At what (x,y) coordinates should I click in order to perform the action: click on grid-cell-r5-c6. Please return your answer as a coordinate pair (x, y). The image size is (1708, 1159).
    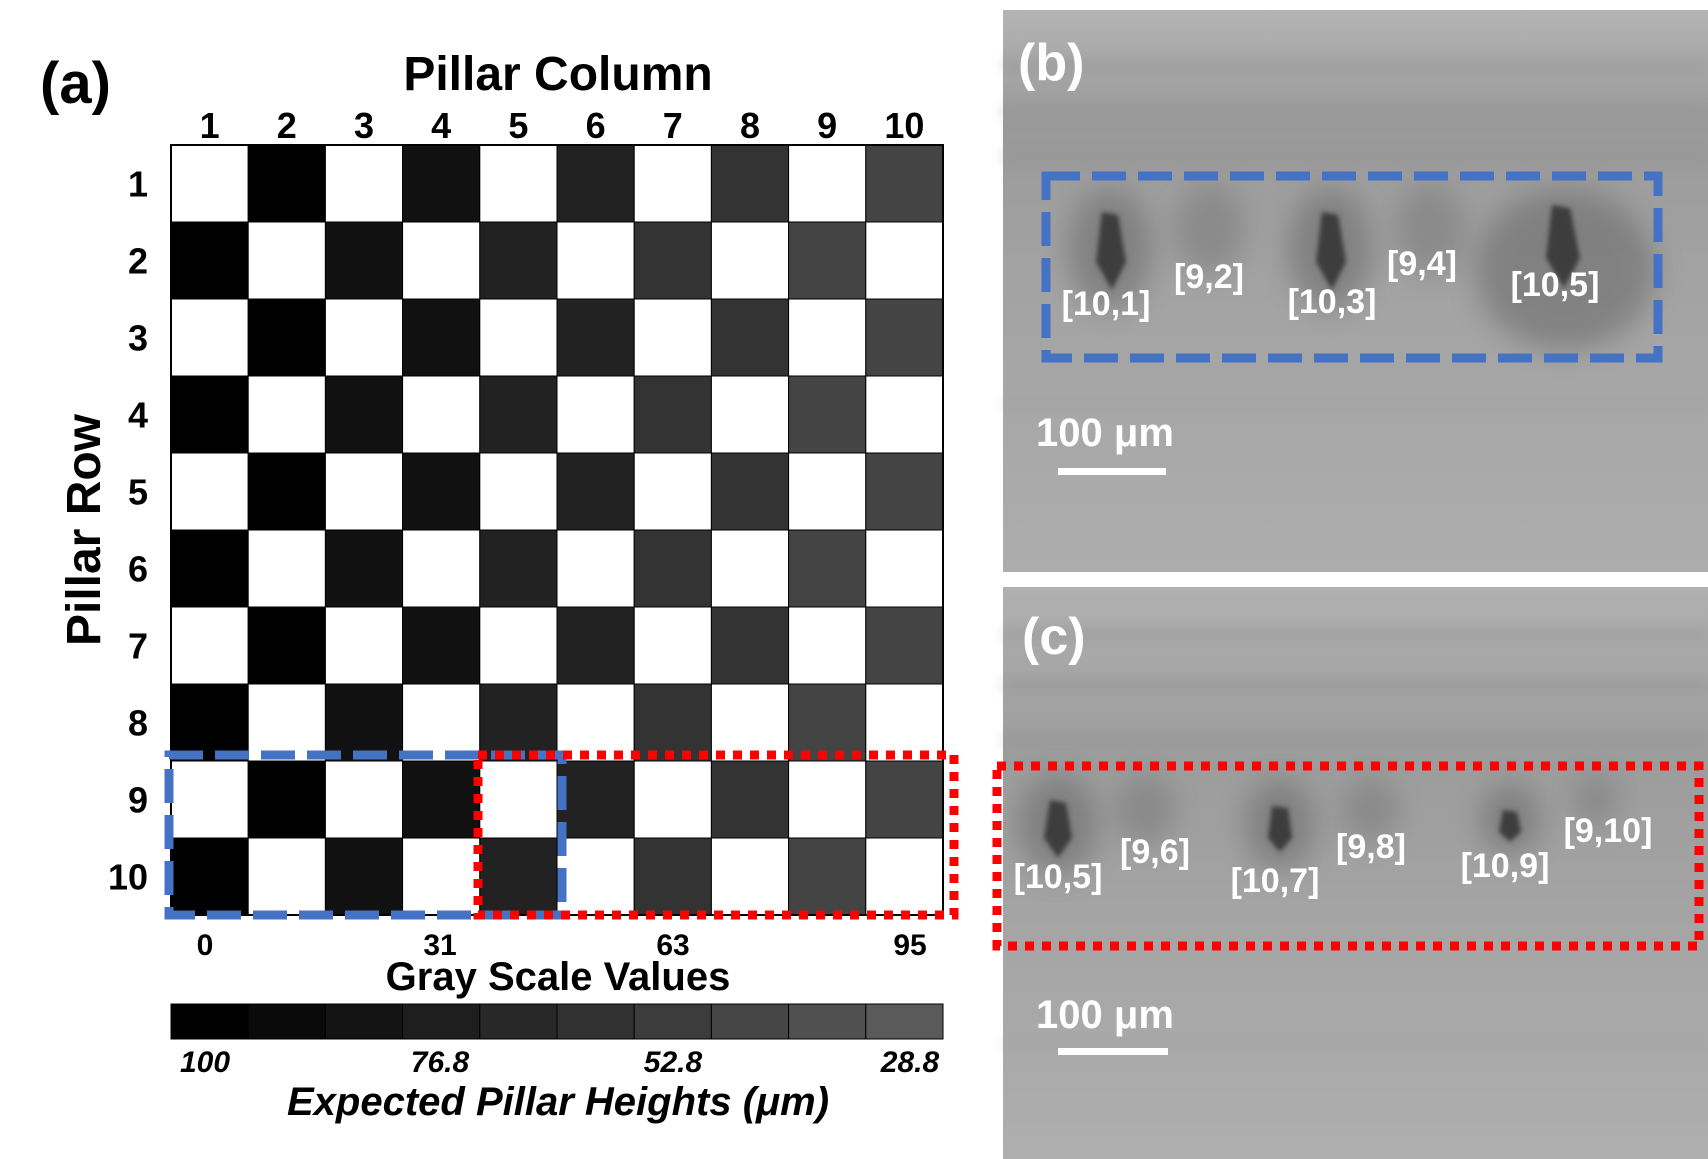
    Looking at the image, I should click on (595, 491).